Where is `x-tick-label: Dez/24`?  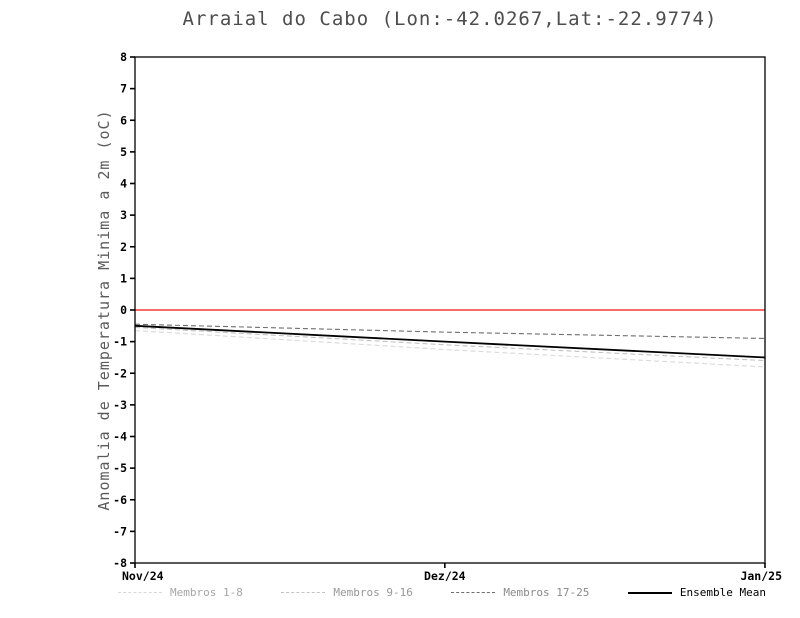
x-tick-label: Dez/24 is located at coordinates (445, 576).